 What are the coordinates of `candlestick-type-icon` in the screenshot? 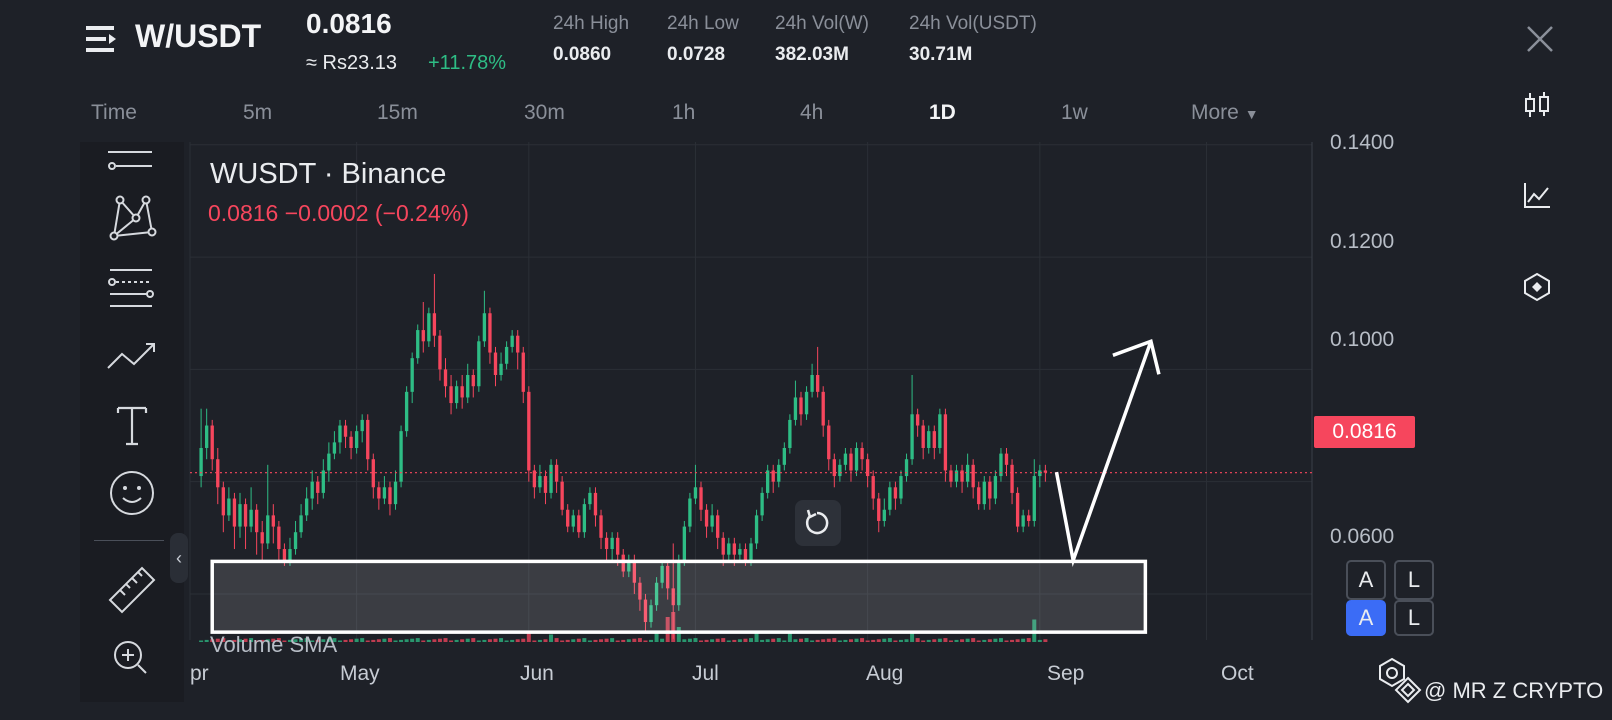 It's located at (1537, 105).